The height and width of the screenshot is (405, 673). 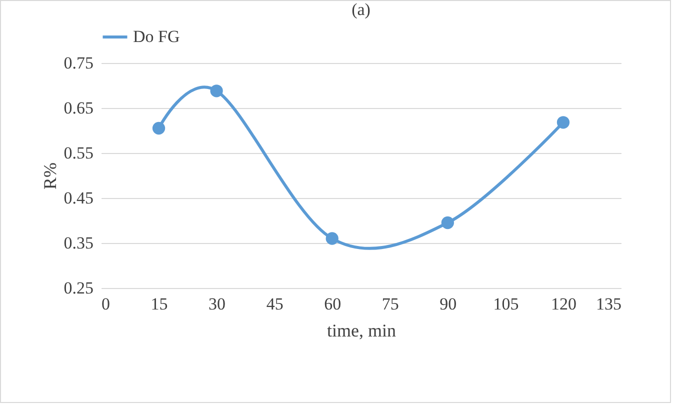 I want to click on chart-title: (a), so click(x=361, y=9).